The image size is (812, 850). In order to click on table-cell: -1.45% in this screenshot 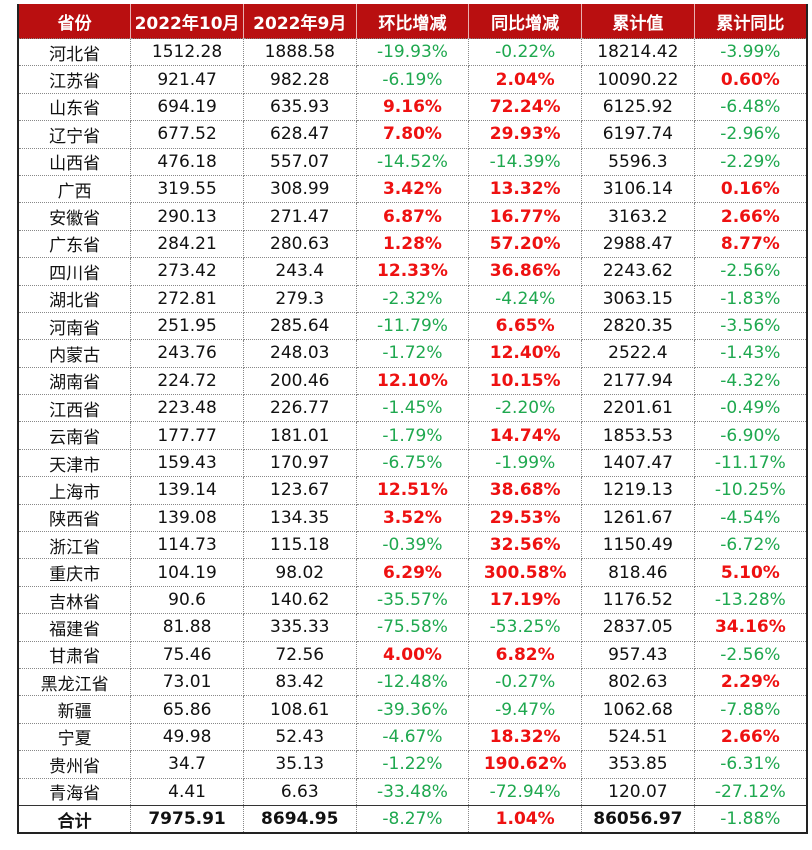, I will do `click(412, 408)`.